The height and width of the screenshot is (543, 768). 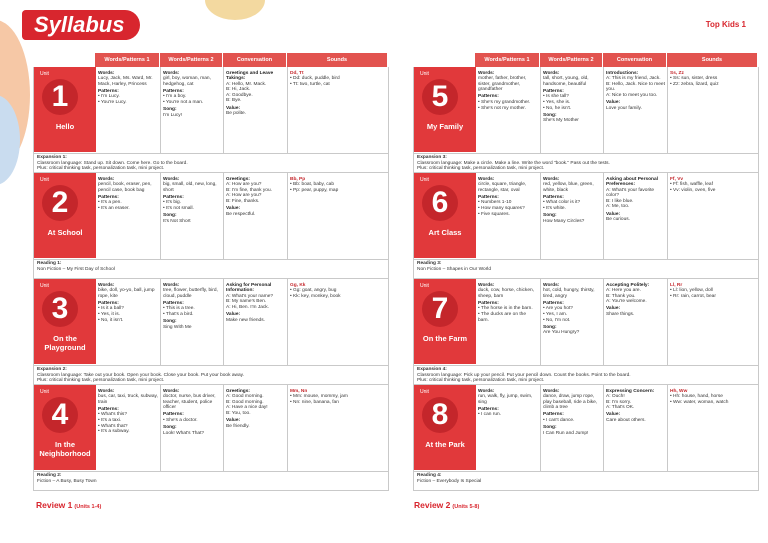 What do you see at coordinates (615, 397) in the screenshot?
I see `cell-line: A: Ouch!` at bounding box center [615, 397].